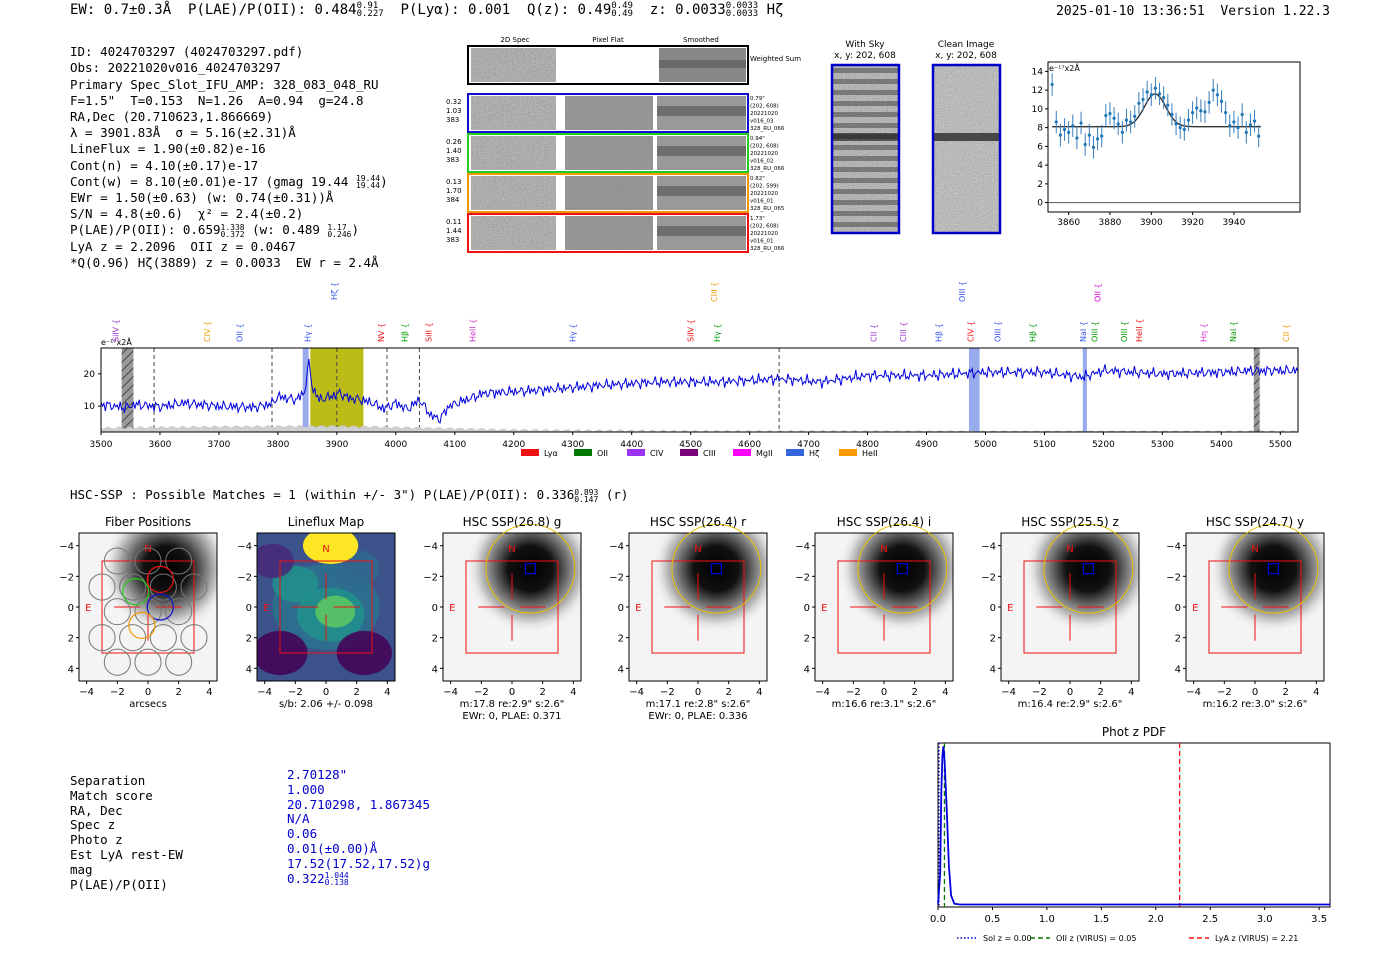  What do you see at coordinates (716, 569) in the screenshot?
I see `match-box` at bounding box center [716, 569].